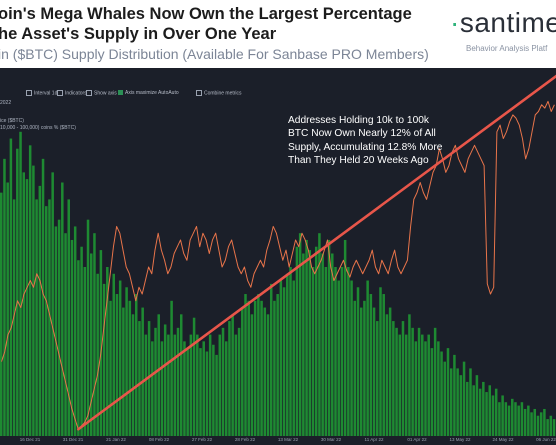  Describe the element at coordinates (460, 439) in the screenshot. I see `x-tick-label-10: 13 May 22` at that location.